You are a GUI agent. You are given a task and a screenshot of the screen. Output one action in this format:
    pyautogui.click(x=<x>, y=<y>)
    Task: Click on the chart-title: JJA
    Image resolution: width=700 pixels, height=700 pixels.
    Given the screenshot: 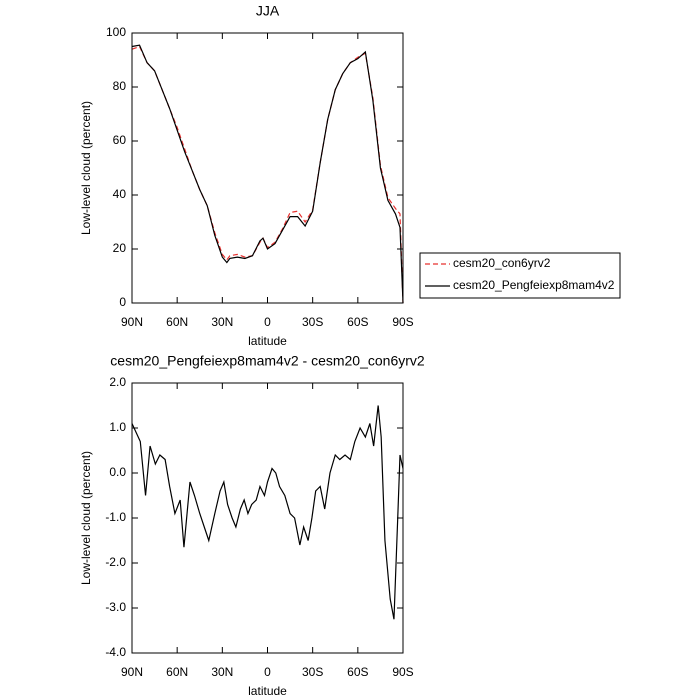 What is the action you would take?
    pyautogui.click(x=268, y=11)
    